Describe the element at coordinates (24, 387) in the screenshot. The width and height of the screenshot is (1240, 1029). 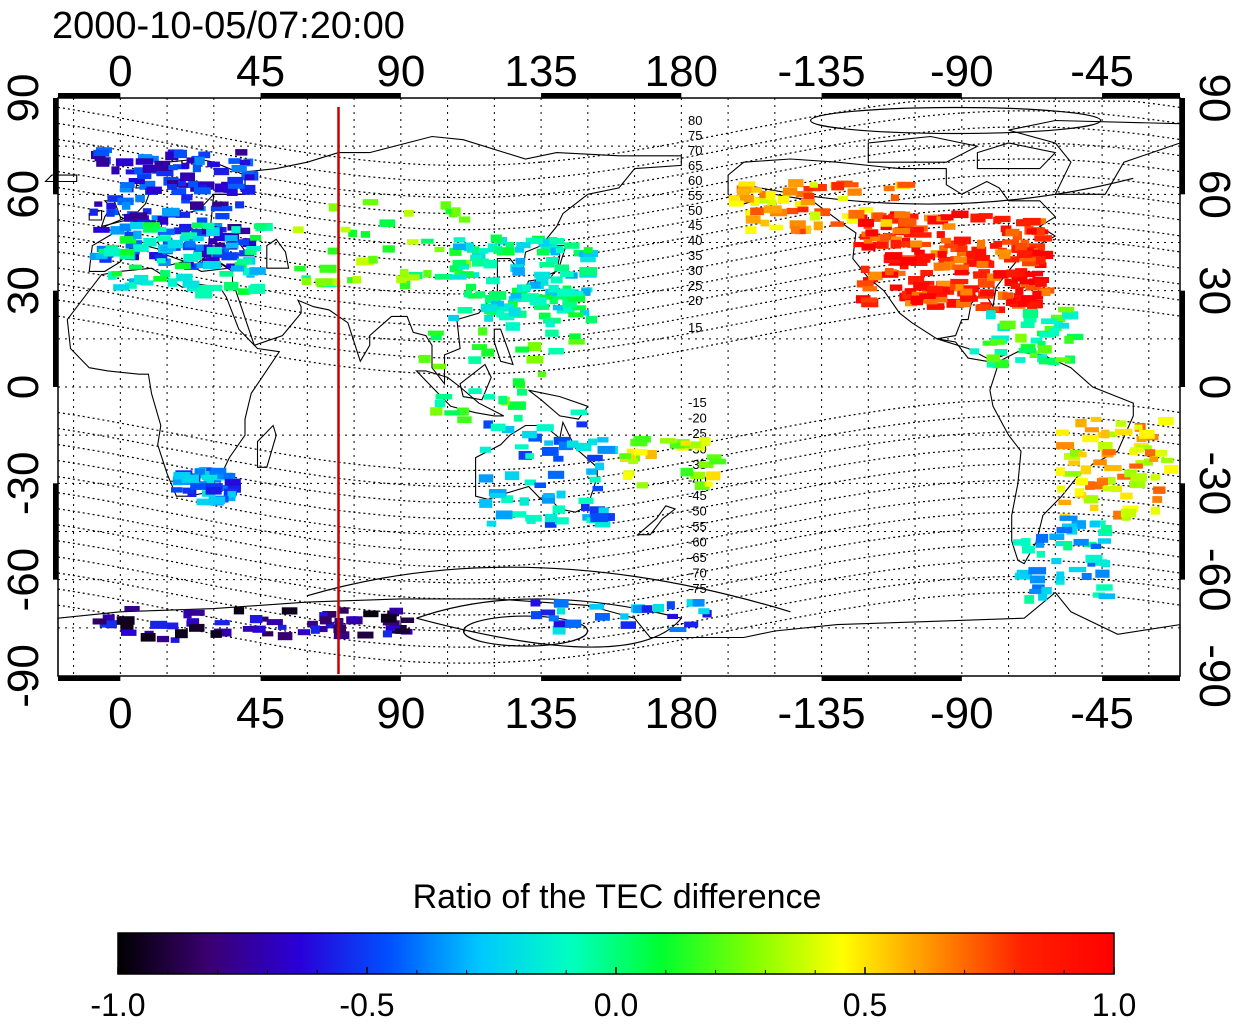
I see `y-tick-label-left: 0` at that location.